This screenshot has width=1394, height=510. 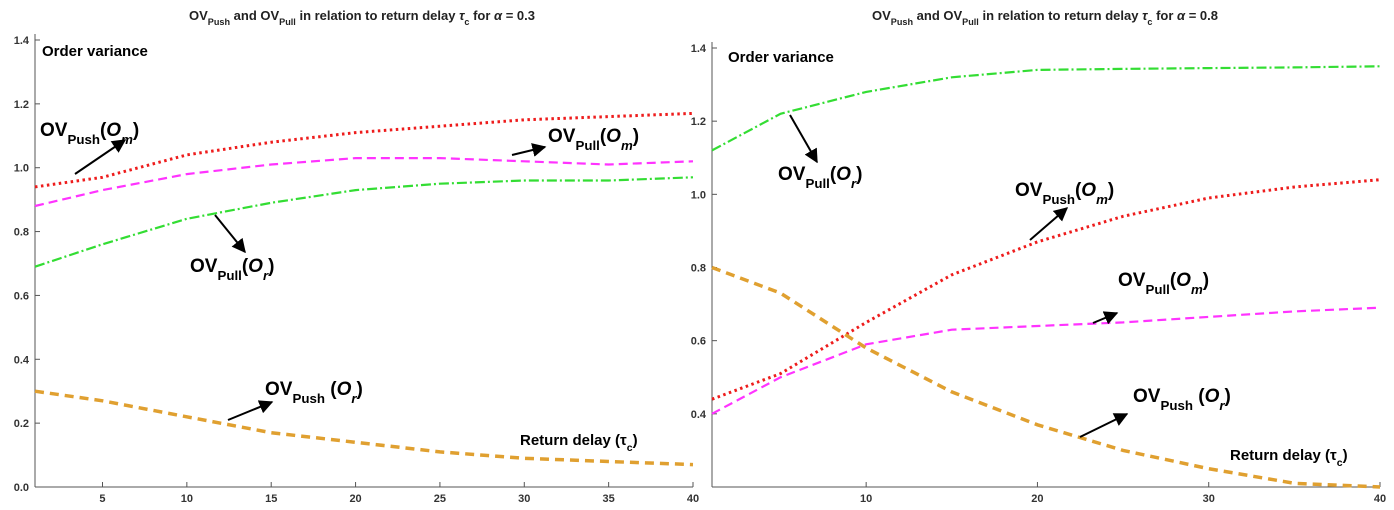 What do you see at coordinates (1201, 15) in the screenshot?
I see `text-part: = 0.8` at bounding box center [1201, 15].